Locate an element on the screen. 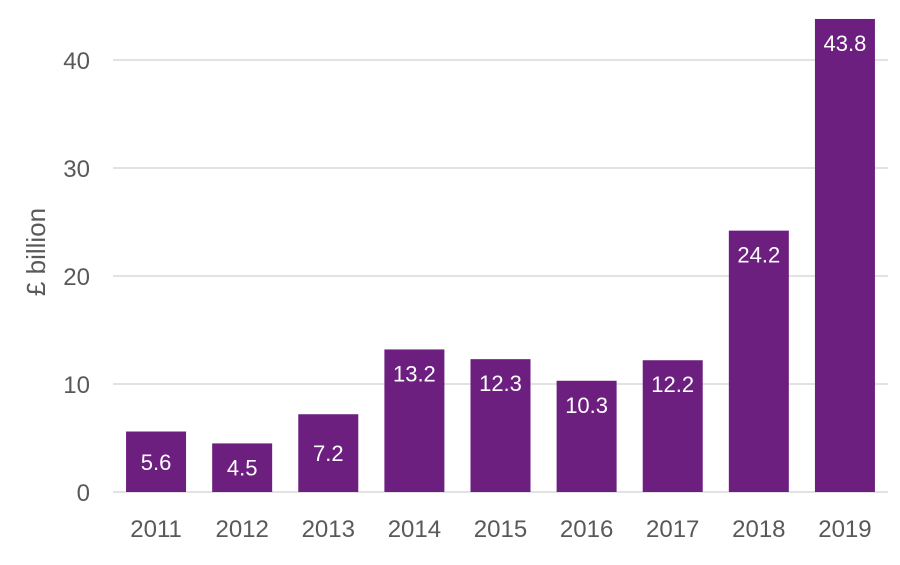 The width and height of the screenshot is (900, 565). bar-2013 is located at coordinates (328, 453).